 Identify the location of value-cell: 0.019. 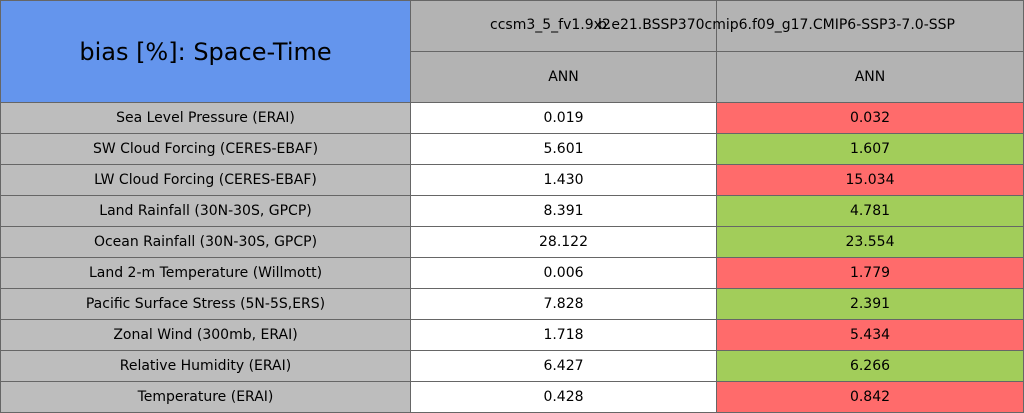
(563, 118).